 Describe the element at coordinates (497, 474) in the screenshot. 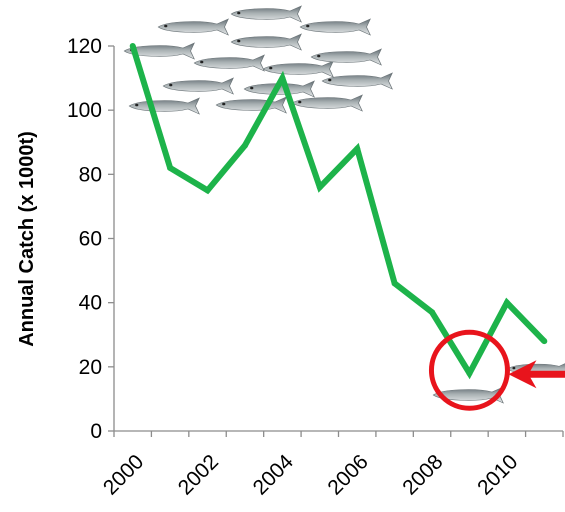

I see `x-tick-label: 2010` at that location.